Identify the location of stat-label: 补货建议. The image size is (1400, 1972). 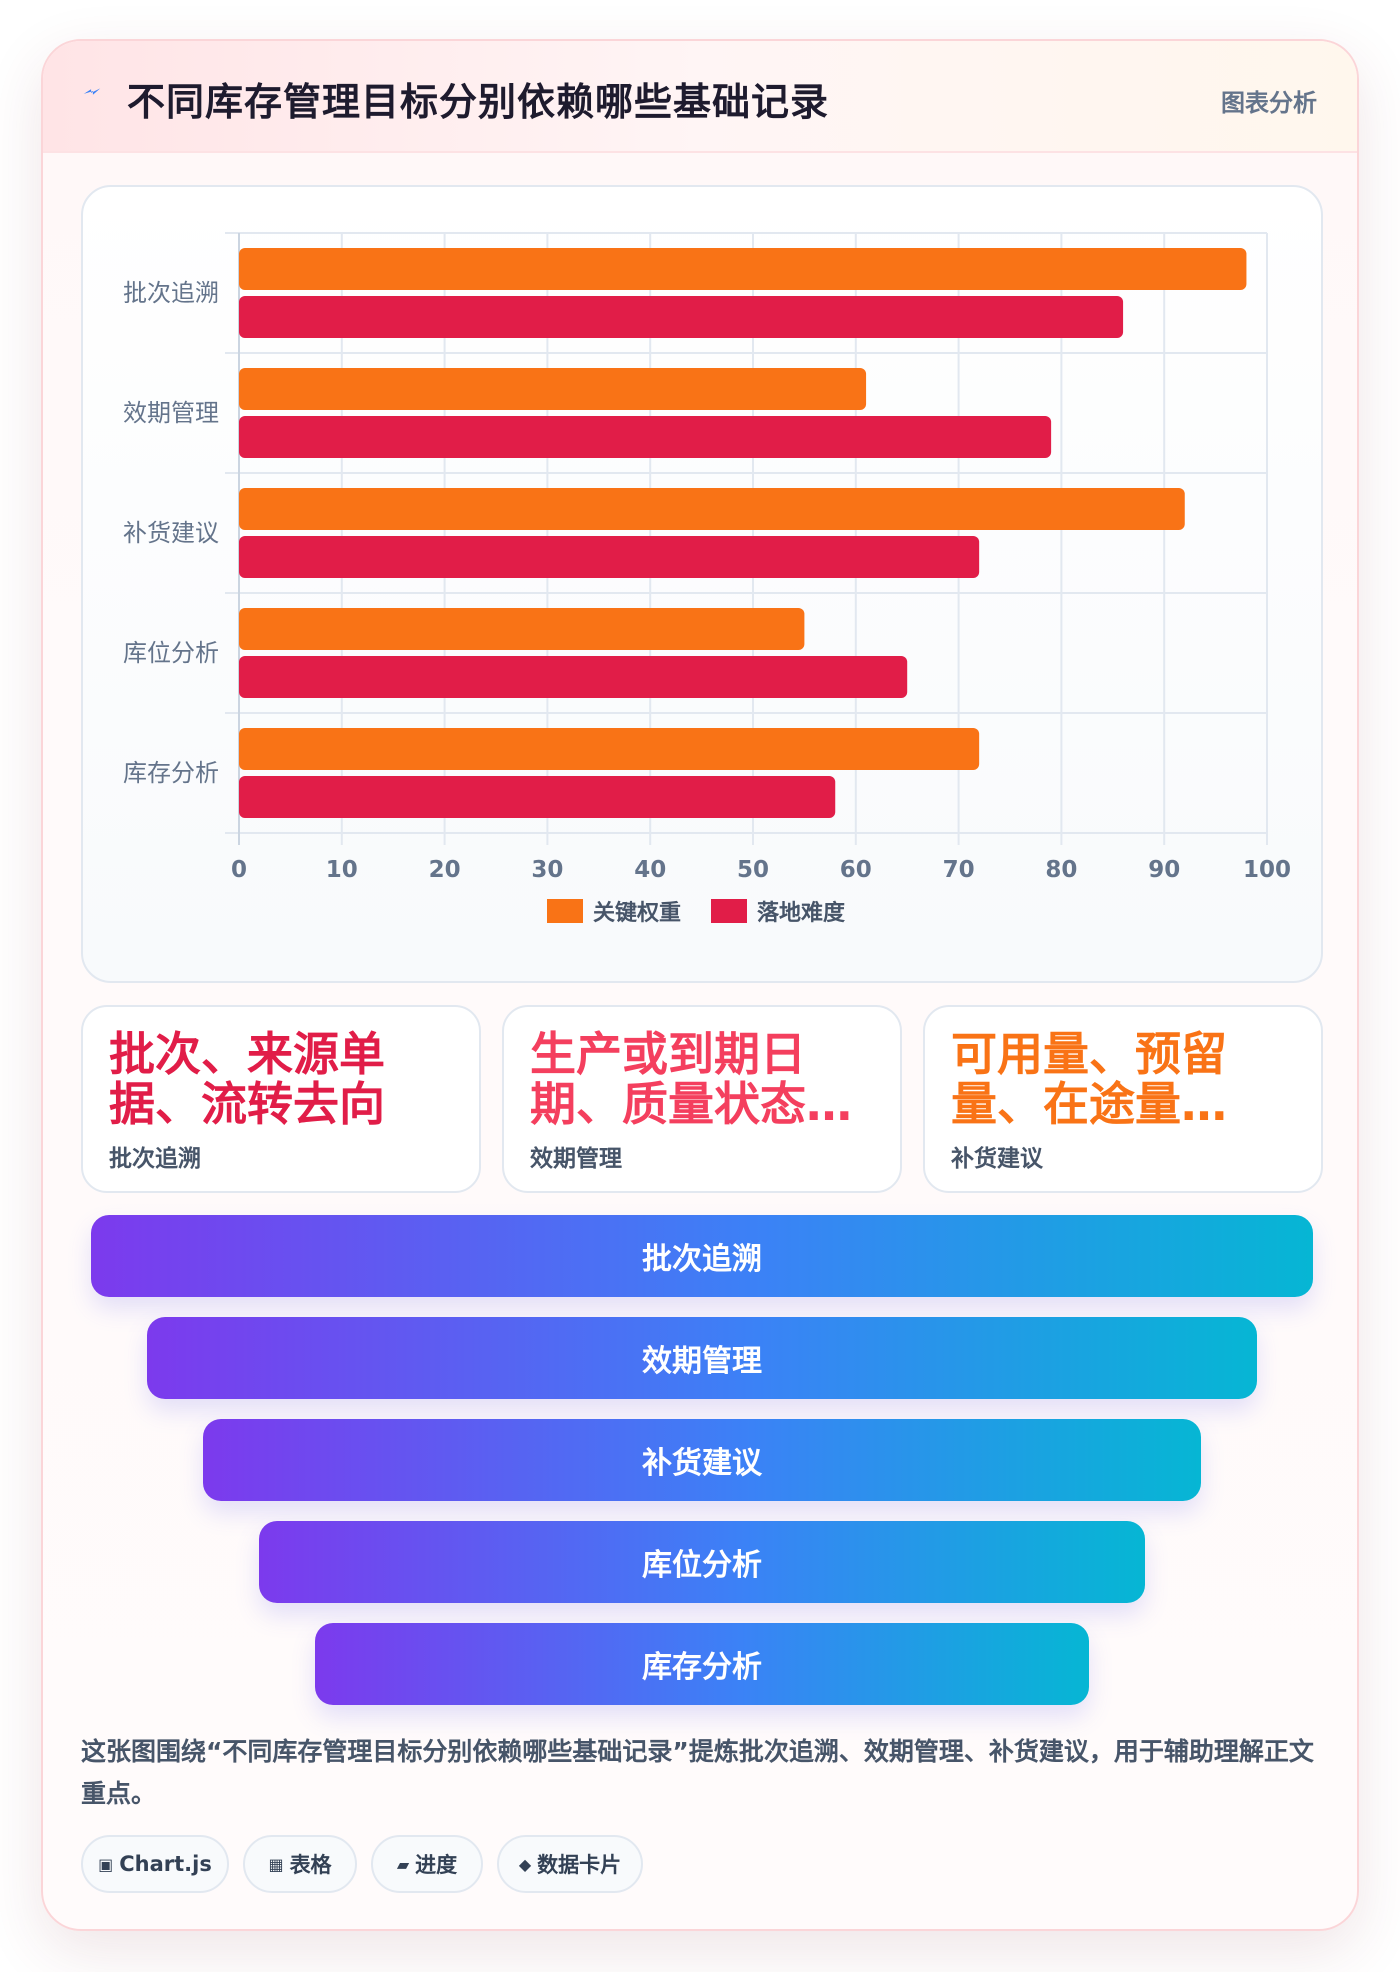
(997, 1159).